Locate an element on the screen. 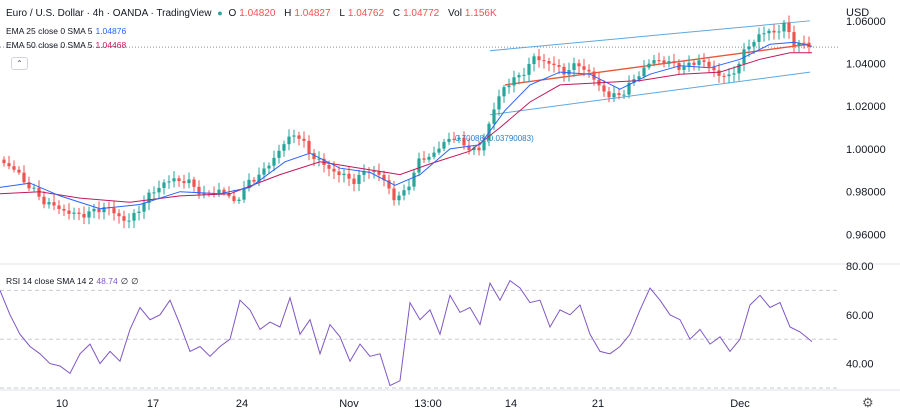 The image size is (900, 418). rsi-legend: RSI 14 close SMA 14 2 48.74 ∅ ∅ is located at coordinates (74, 281).